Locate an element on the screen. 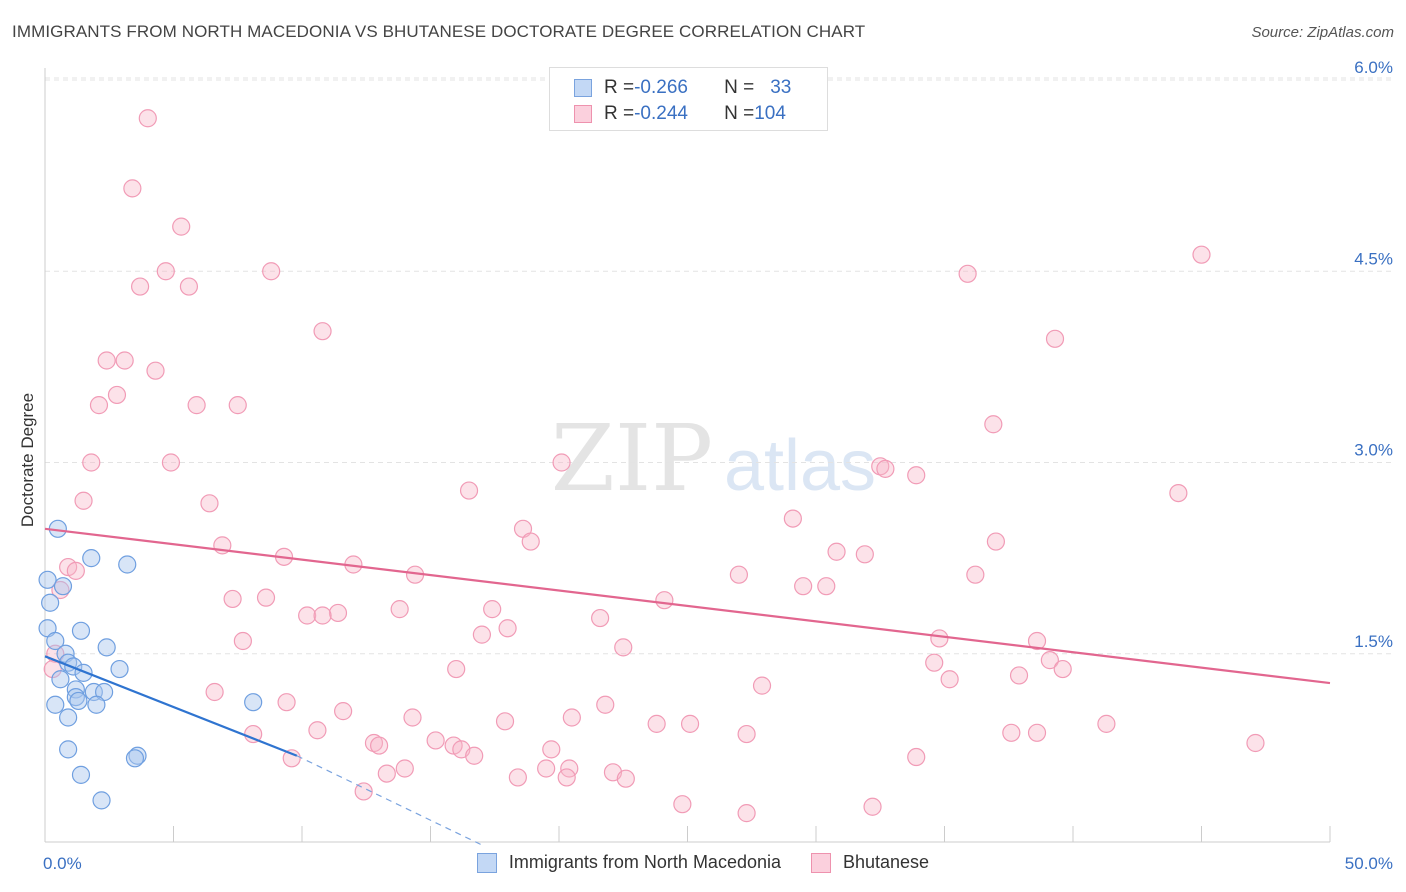 This screenshot has height=892, width=1406. bottom-legend-item-macedonia: Immigrants from North Macedonia is located at coordinates (628, 862).